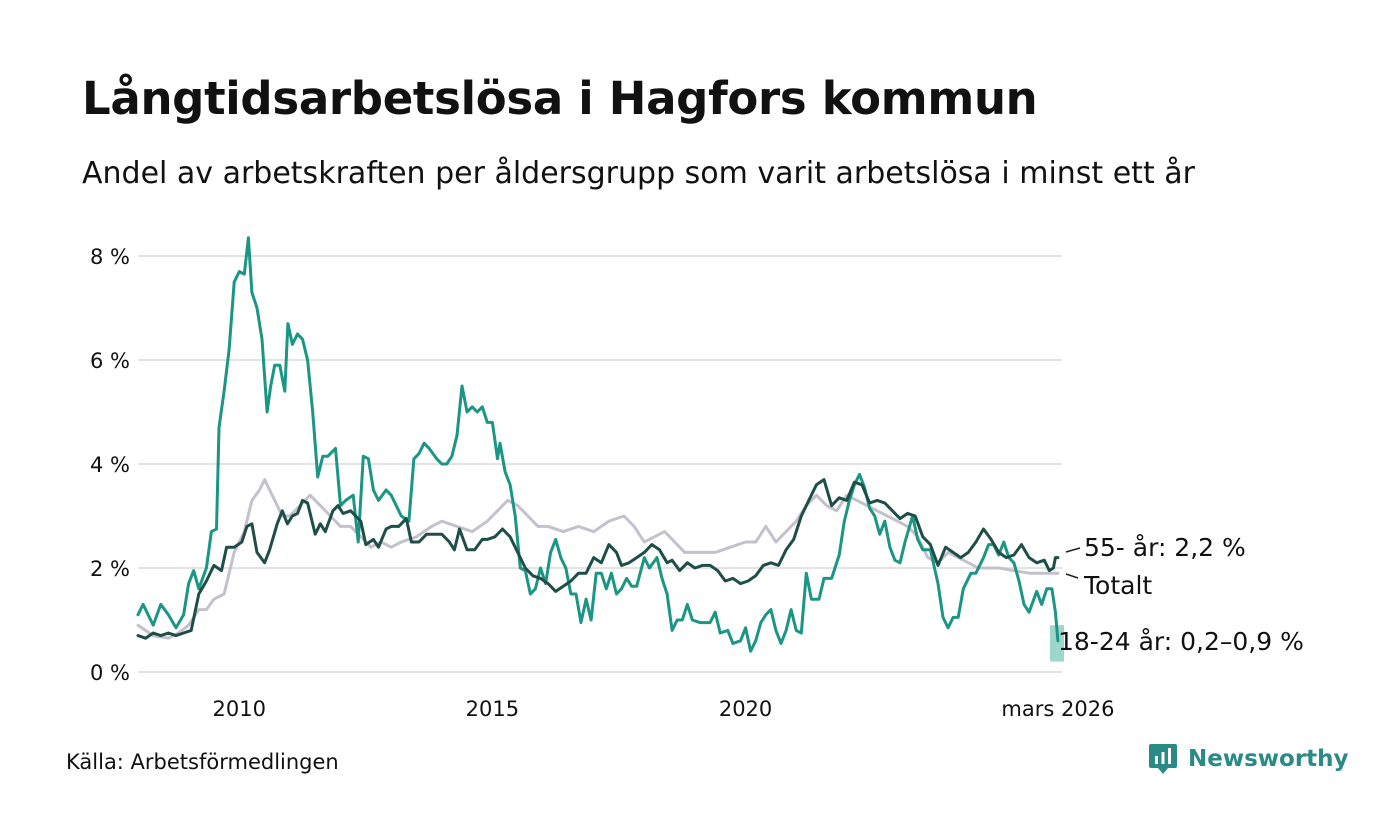  Describe the element at coordinates (202, 762) in the screenshot. I see `source-note: Källa: Arbetsförmedlingen` at that location.